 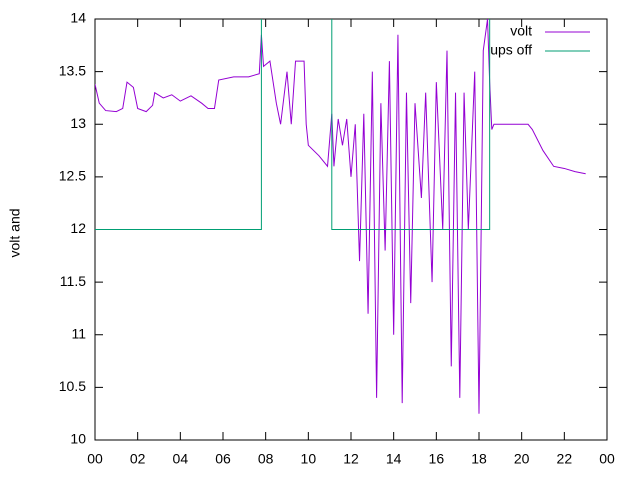 What do you see at coordinates (521, 31) in the screenshot?
I see `legend-label: volt` at bounding box center [521, 31].